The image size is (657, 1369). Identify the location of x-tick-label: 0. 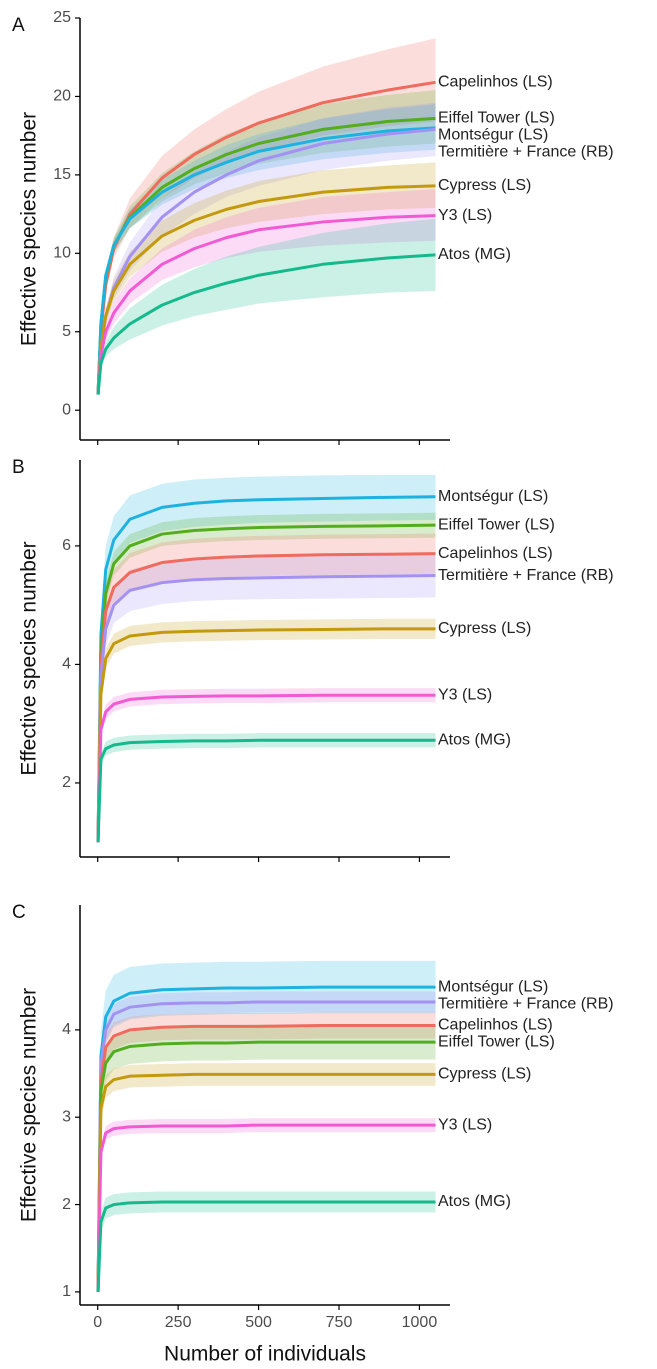
(97, 1322).